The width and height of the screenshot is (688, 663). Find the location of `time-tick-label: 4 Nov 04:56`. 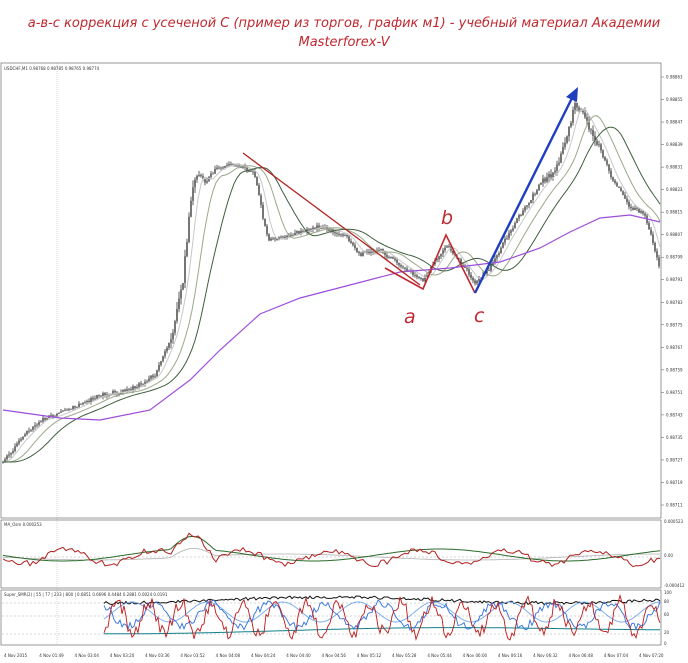

time-tick-label: 4 Nov 04:56 is located at coordinates (334, 655).